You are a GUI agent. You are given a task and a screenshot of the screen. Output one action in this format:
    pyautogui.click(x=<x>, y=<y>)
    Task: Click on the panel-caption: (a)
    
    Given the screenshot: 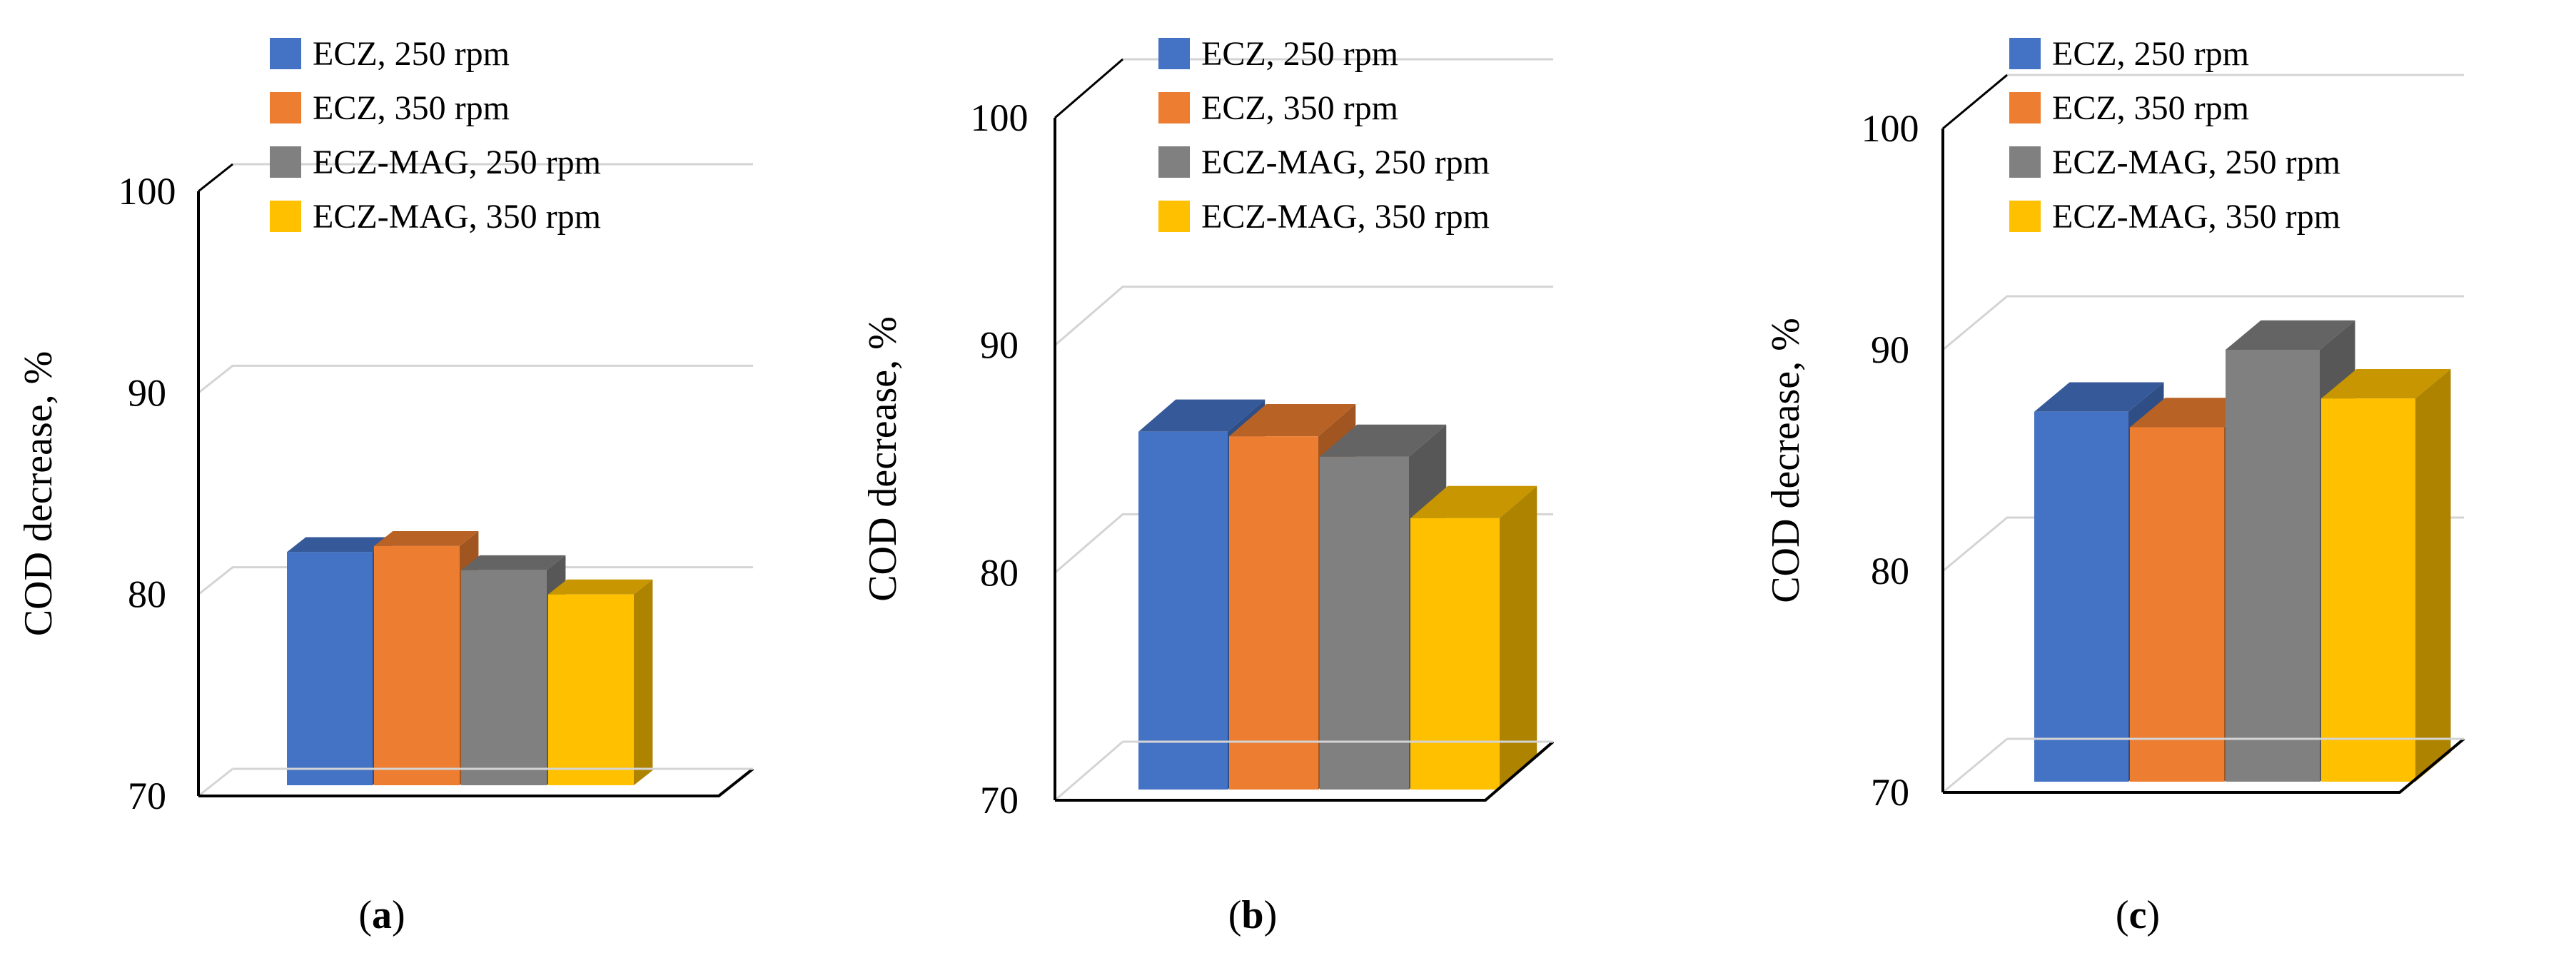 What is the action you would take?
    pyautogui.click(x=381, y=915)
    